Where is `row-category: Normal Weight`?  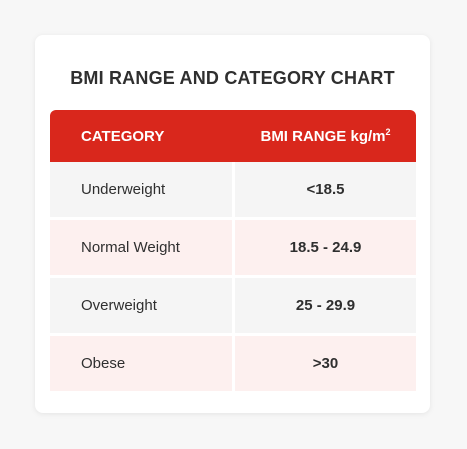 row-category: Normal Weight is located at coordinates (141, 247).